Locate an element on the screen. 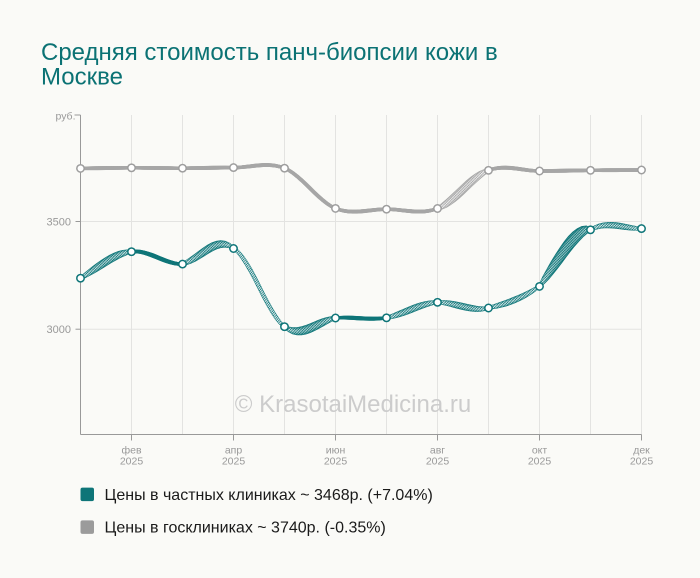 Image resolution: width=700 pixels, height=578 pixels. svg-text: дек is located at coordinates (641, 451).